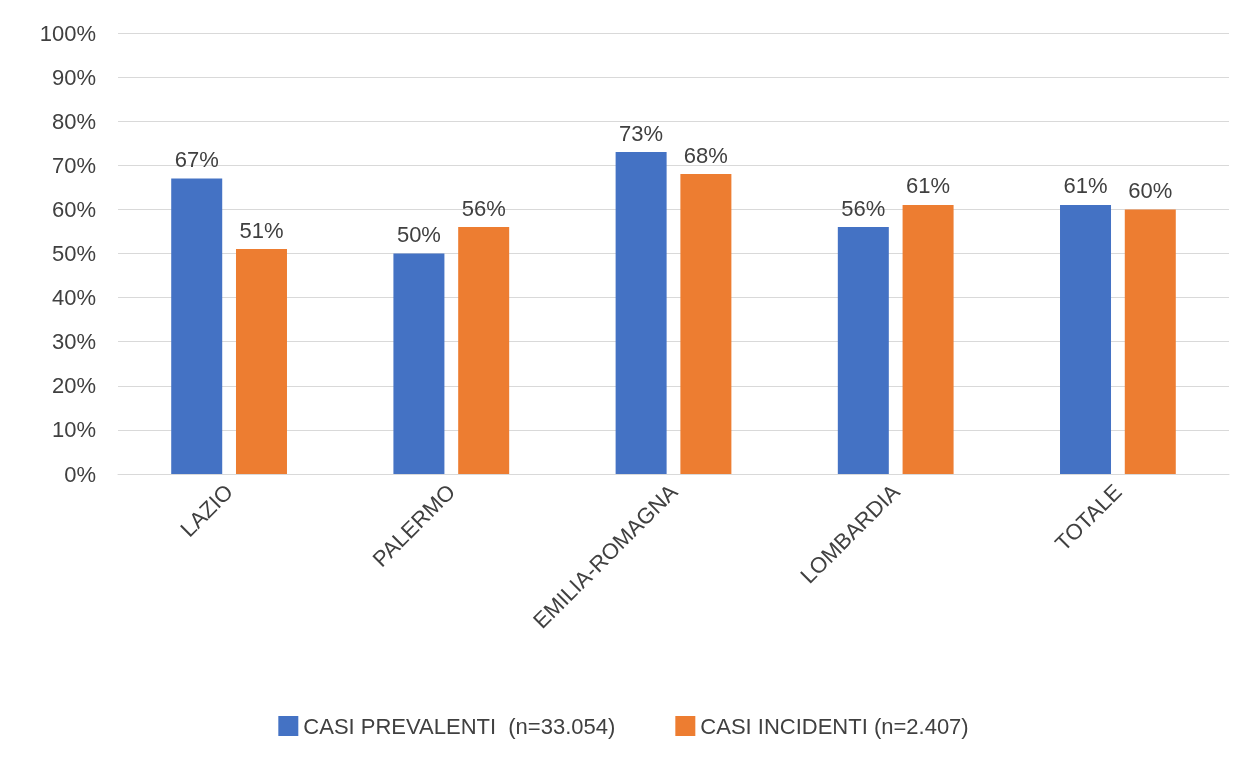 The image size is (1247, 760). What do you see at coordinates (1150, 190) in the screenshot?
I see `data-label: 60%` at bounding box center [1150, 190].